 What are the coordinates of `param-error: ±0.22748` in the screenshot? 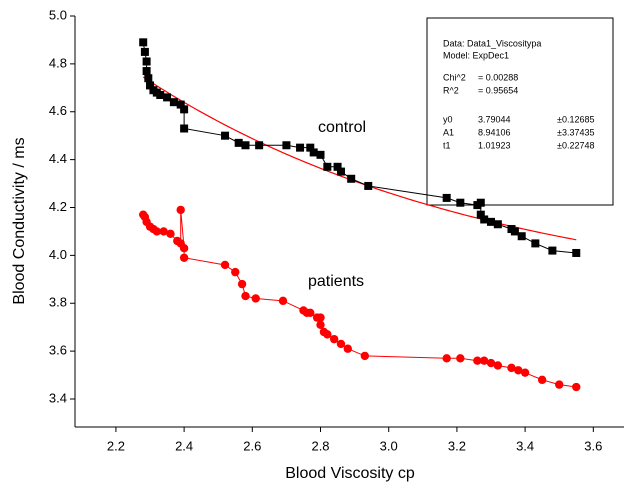 It's located at (575, 145).